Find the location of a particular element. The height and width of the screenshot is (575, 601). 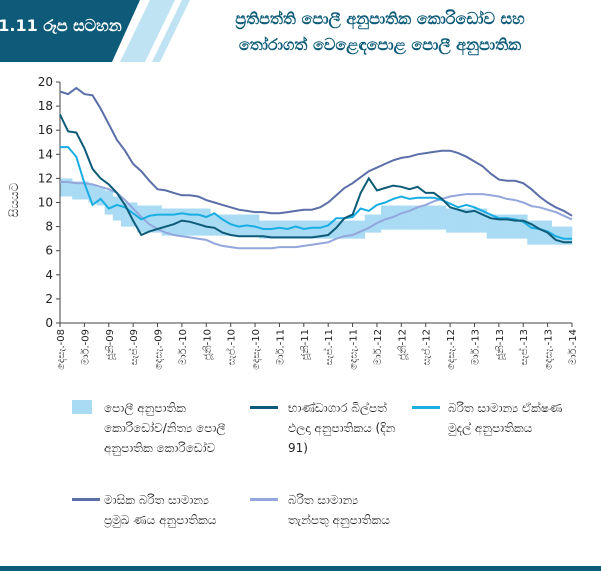

x-tick-label: දෙසැ.-13 is located at coordinates (549, 349).